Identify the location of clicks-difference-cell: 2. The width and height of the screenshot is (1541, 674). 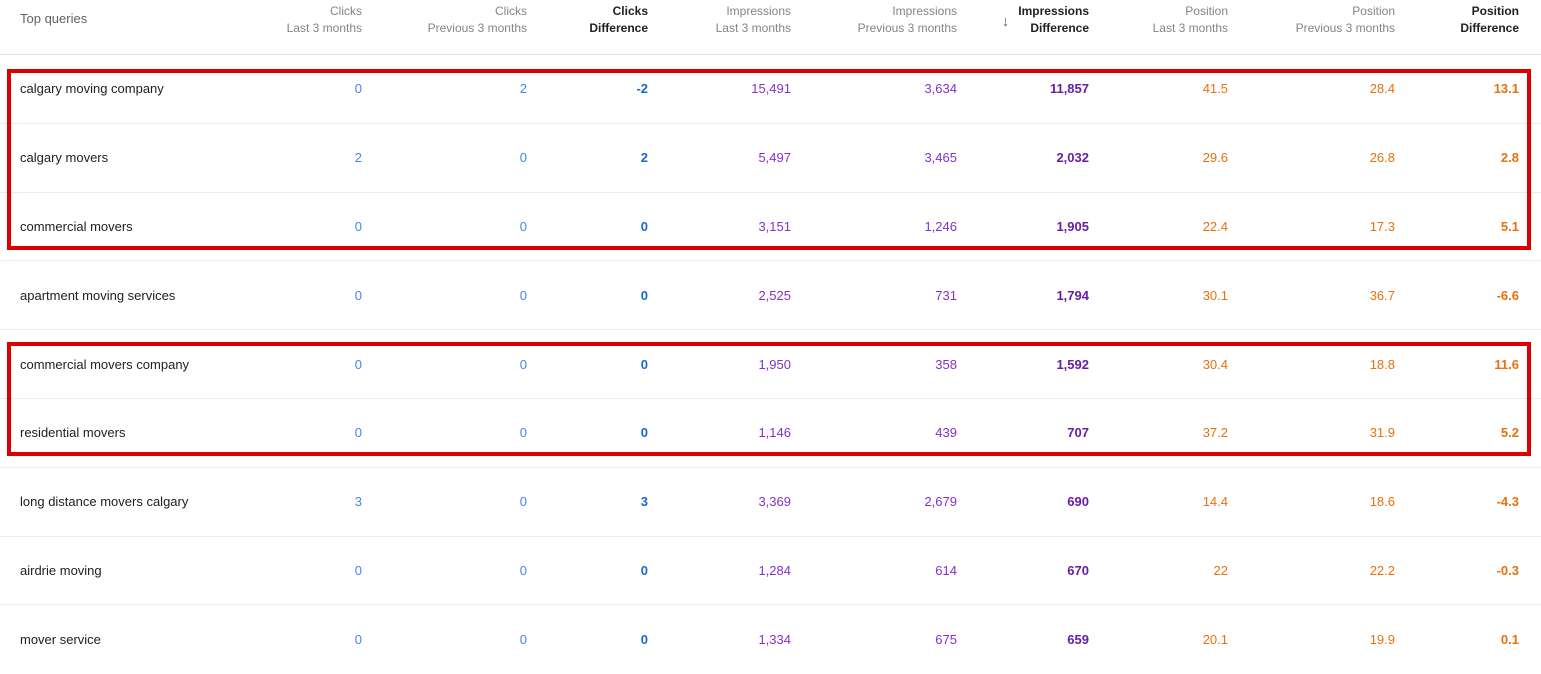
(644, 158).